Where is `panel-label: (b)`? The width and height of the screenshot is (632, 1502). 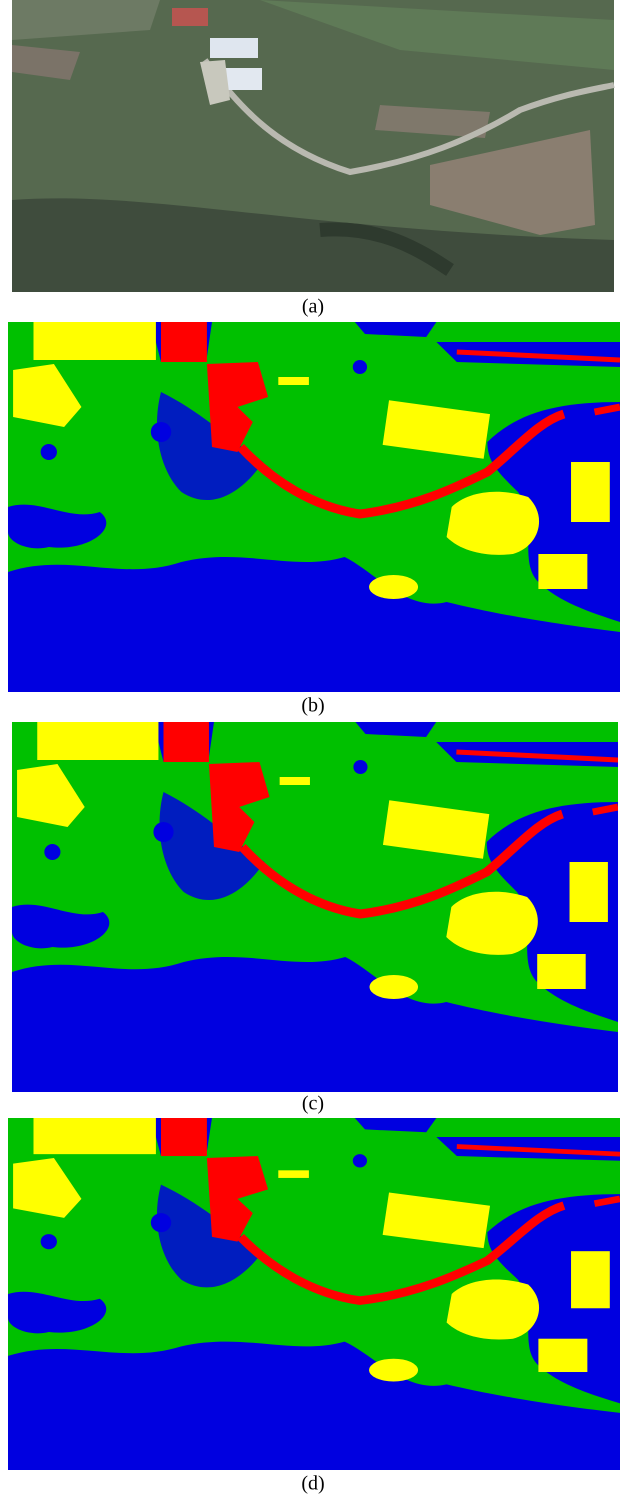
panel-label: (b) is located at coordinates (312, 706).